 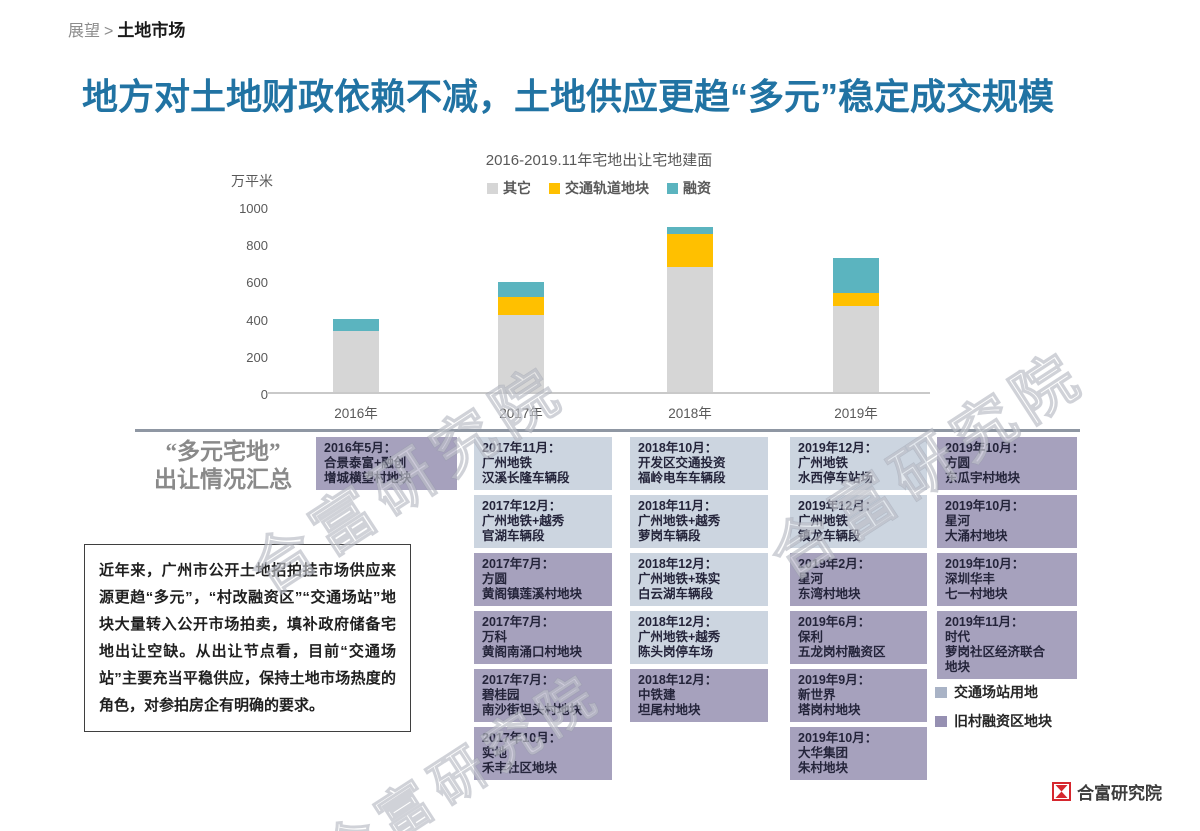 I want to click on project-box-line: 增城横望村地块, so click(x=368, y=478).